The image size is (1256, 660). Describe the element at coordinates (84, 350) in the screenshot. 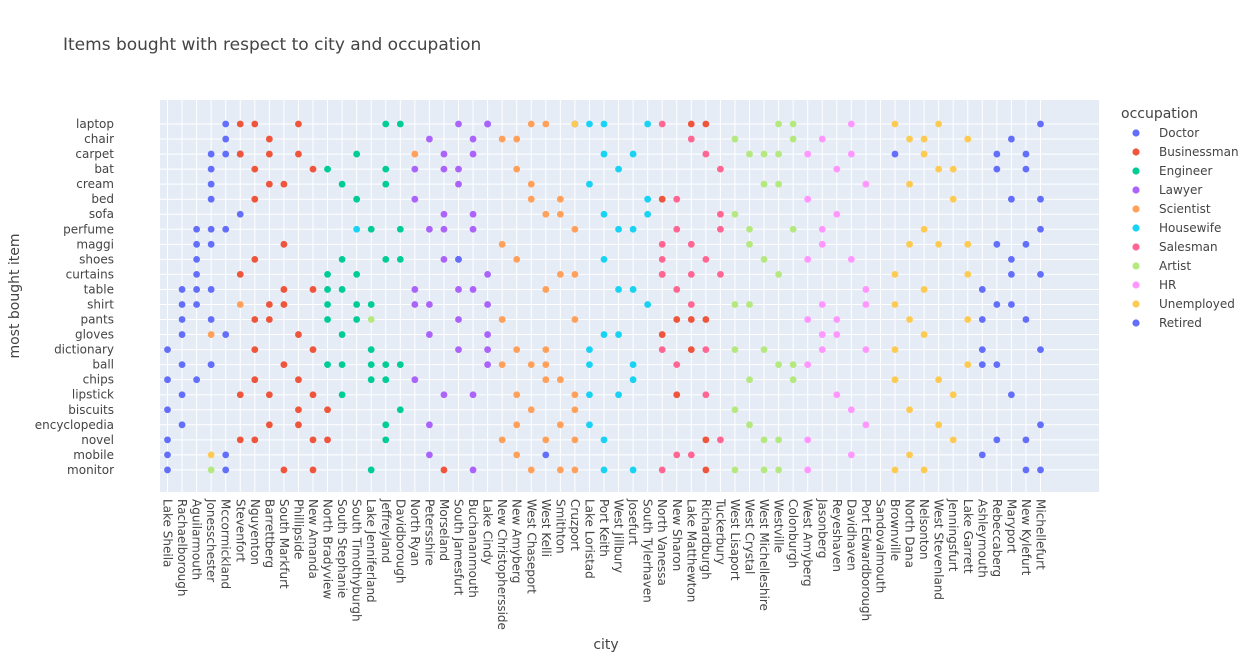

I see `y-tick-label: dictionary` at that location.